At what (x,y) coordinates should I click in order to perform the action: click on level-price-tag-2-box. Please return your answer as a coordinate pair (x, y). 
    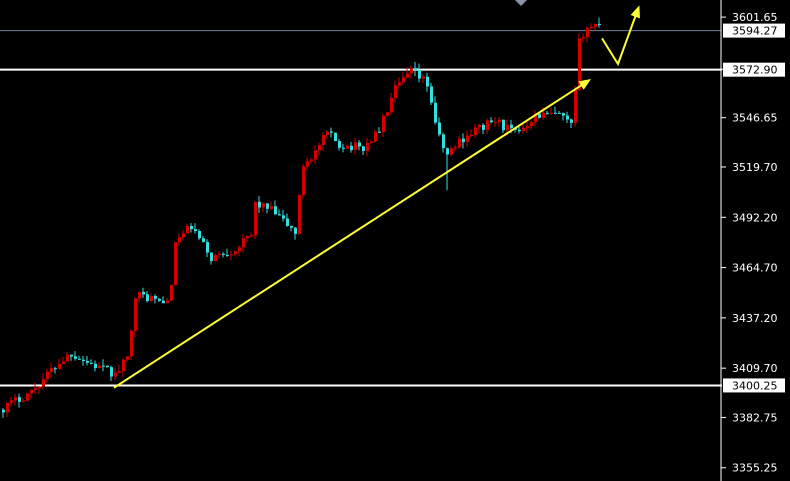
    Looking at the image, I should click on (754, 385).